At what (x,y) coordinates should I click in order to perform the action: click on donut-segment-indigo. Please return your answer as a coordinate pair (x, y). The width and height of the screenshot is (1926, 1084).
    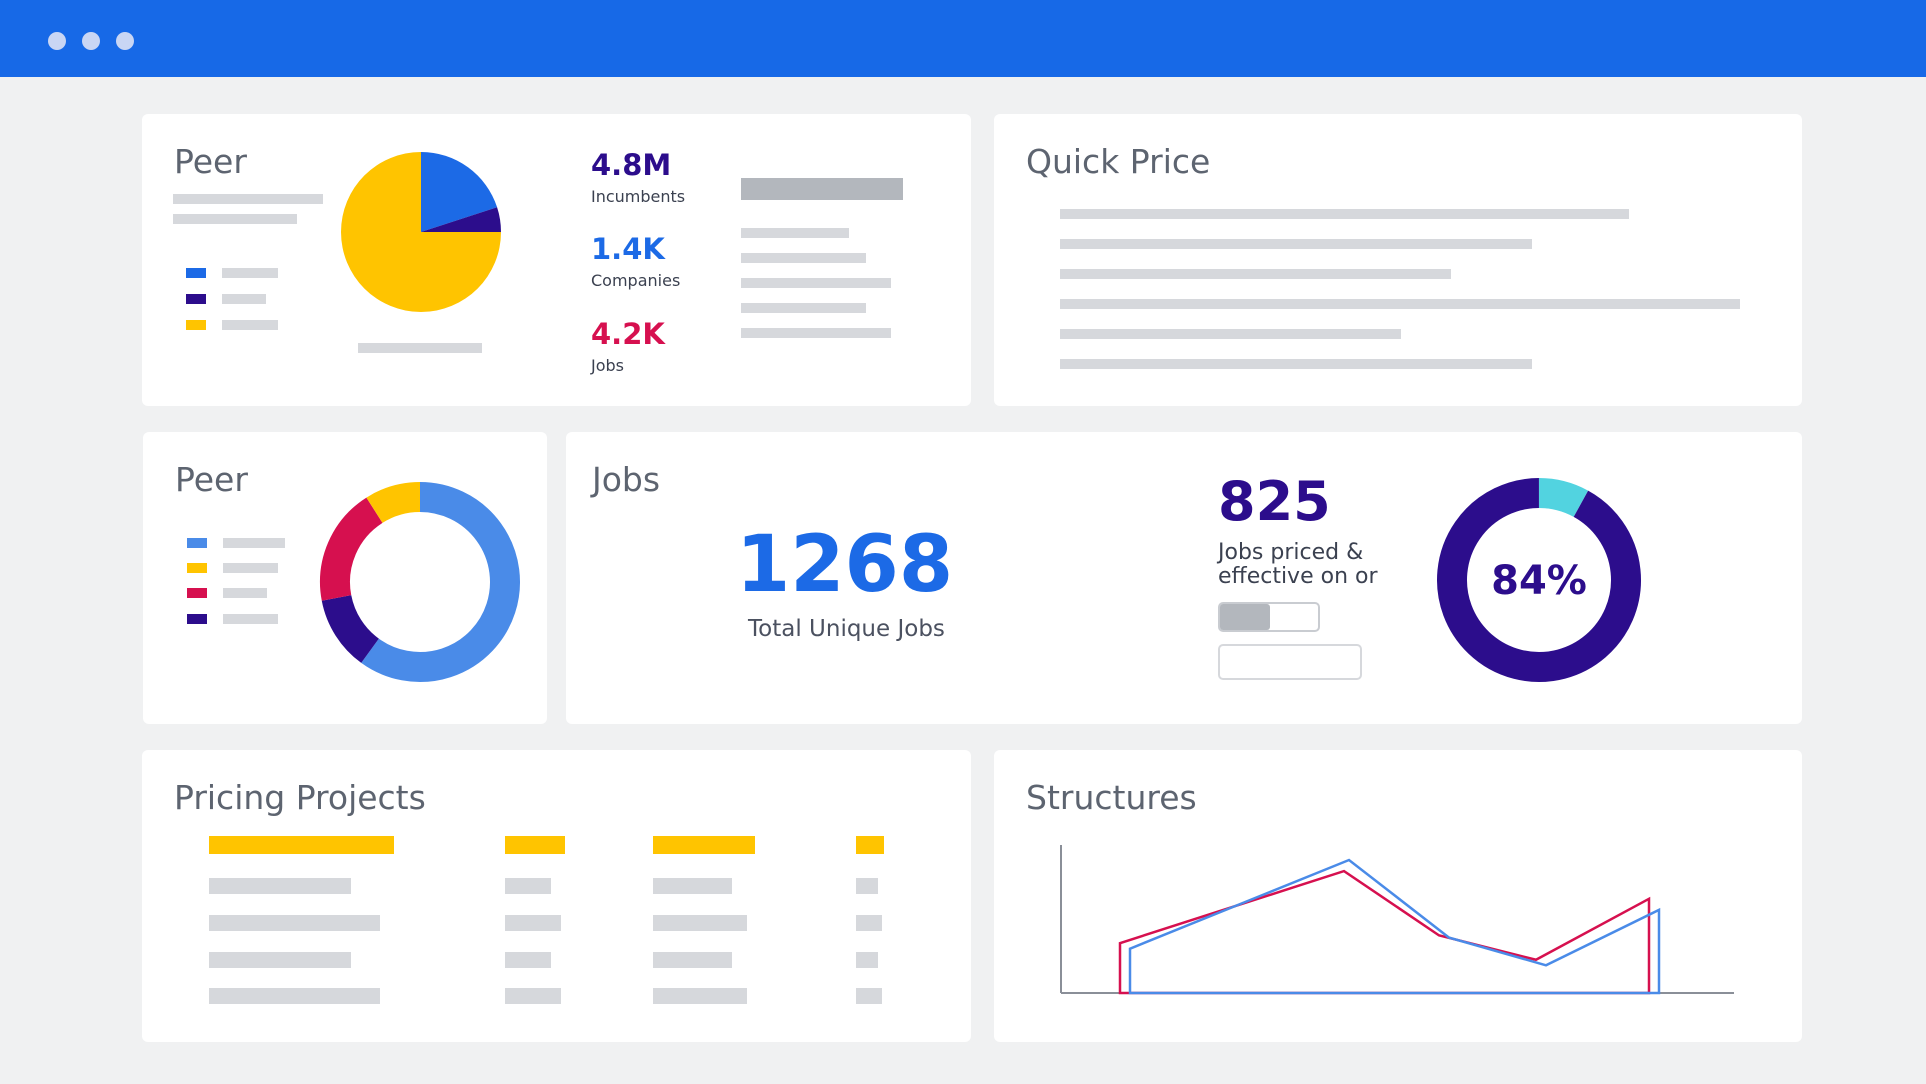
    Looking at the image, I should click on (350, 628).